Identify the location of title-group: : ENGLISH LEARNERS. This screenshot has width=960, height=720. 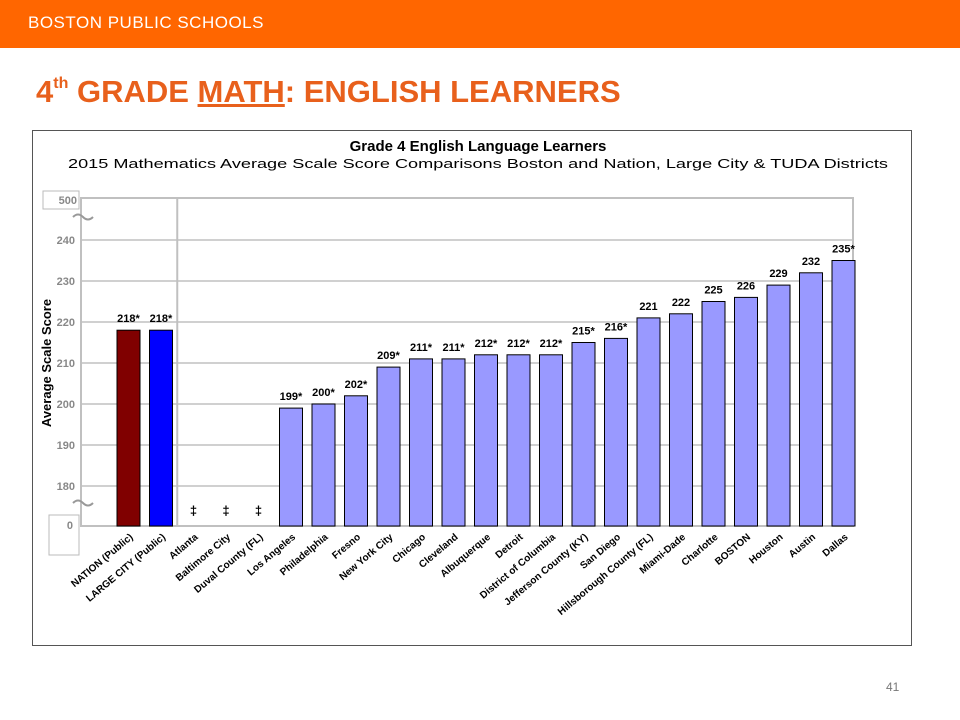
(452, 91).